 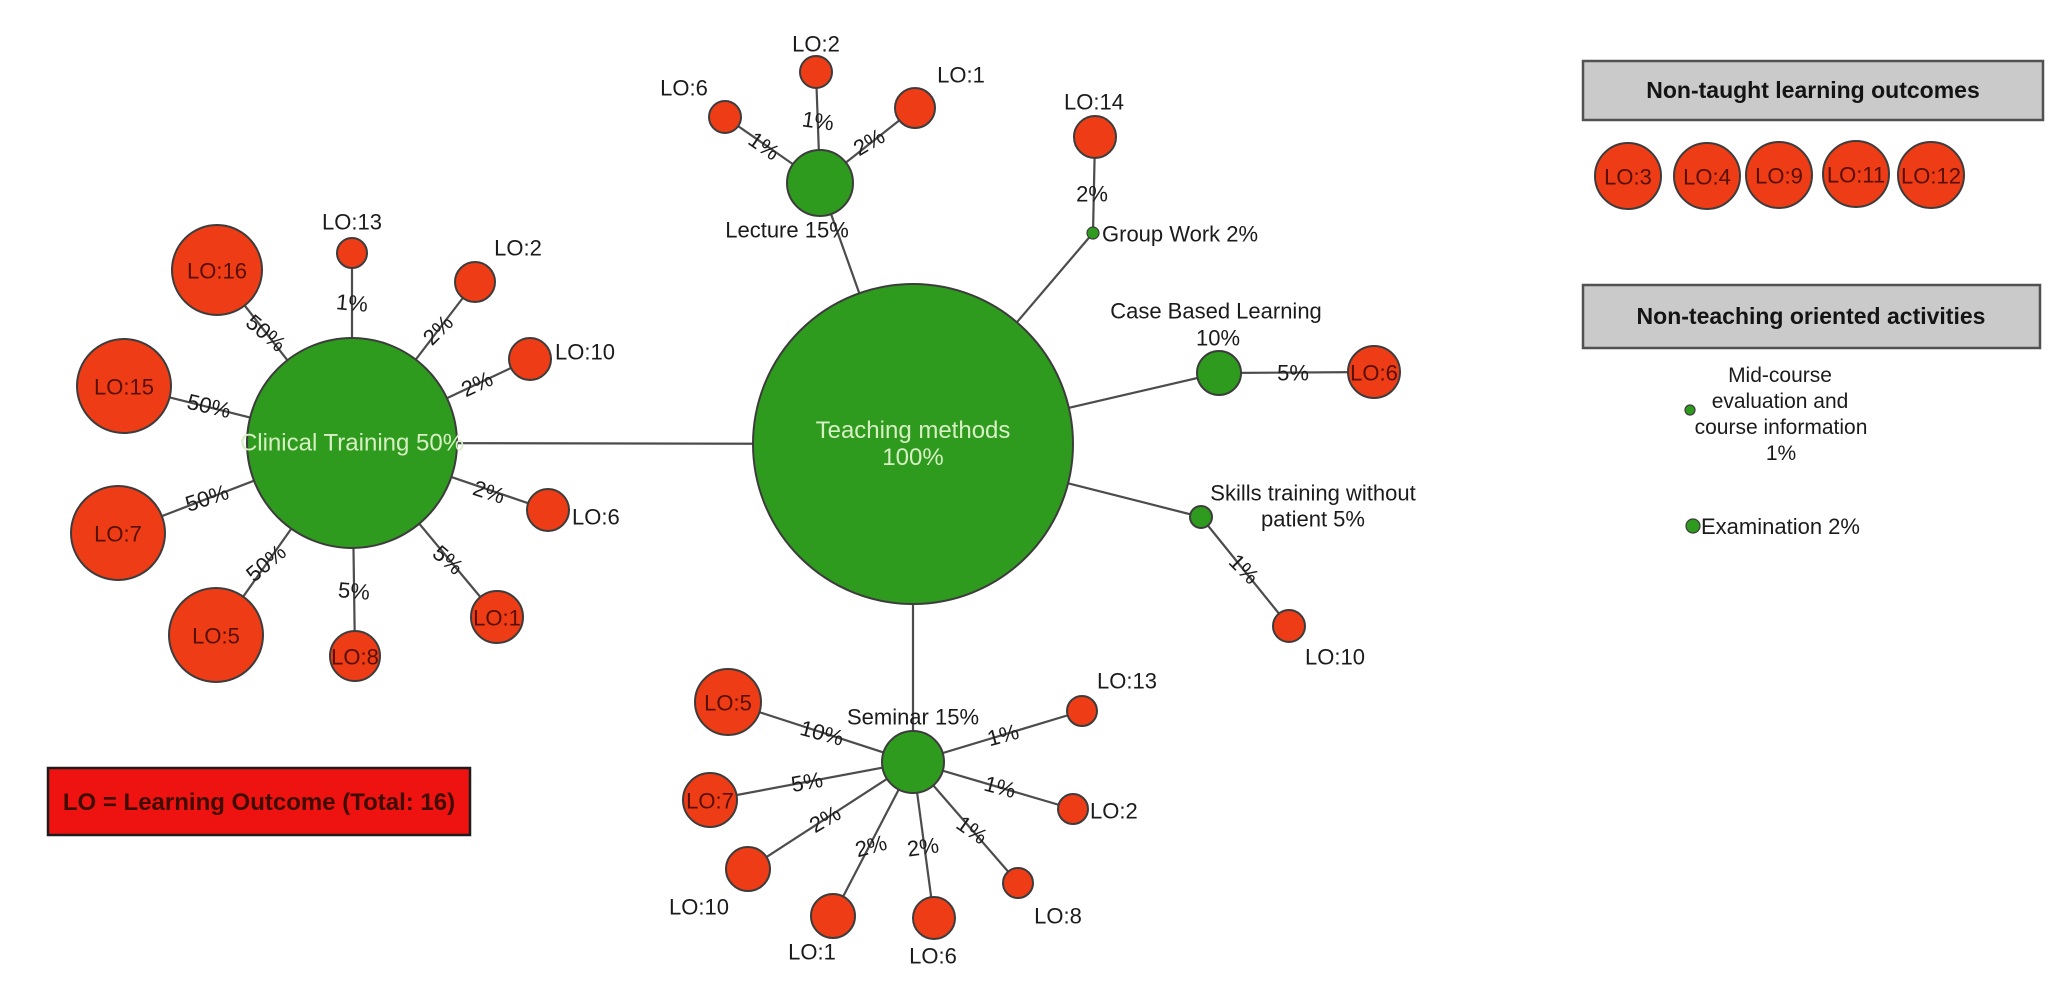 I want to click on pct-clinical-lo13: 1%, so click(x=352, y=303).